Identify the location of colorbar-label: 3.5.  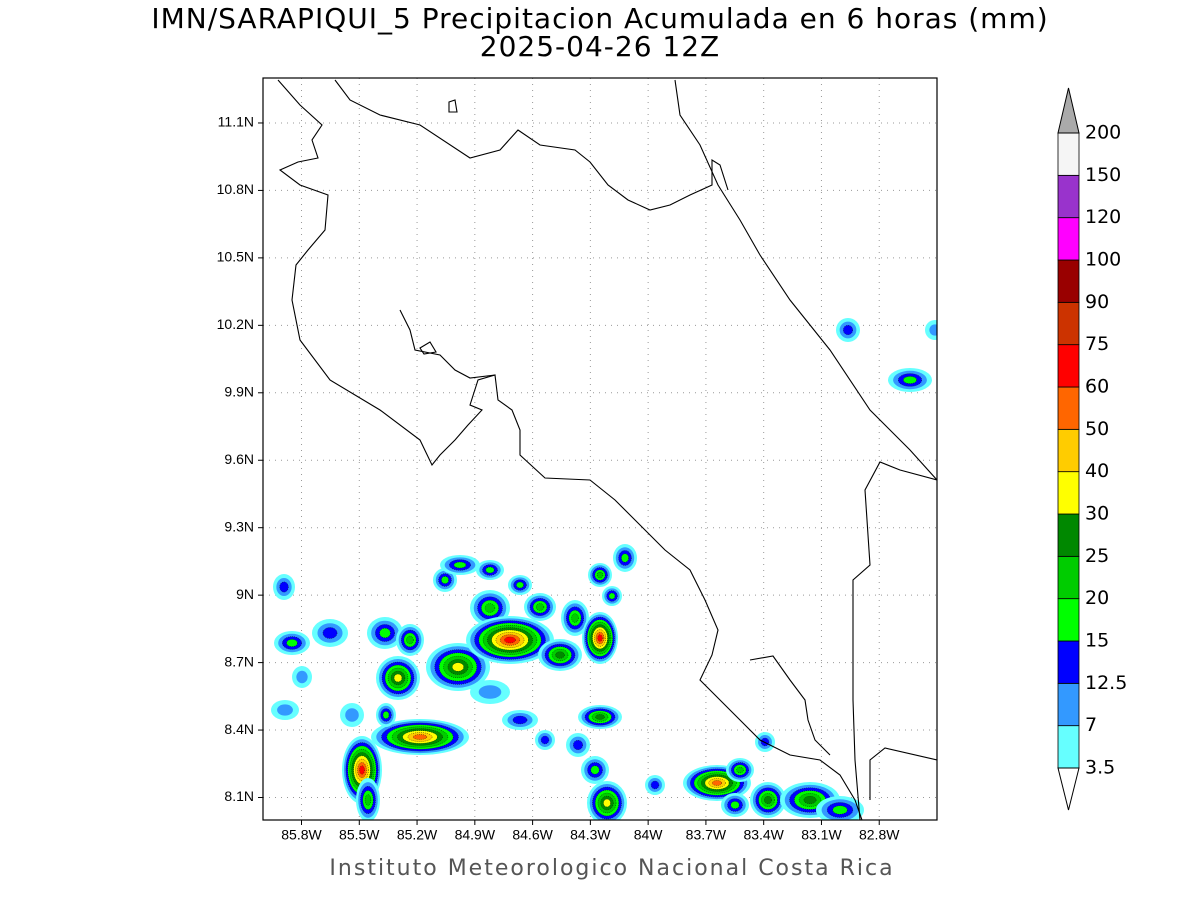
(1100, 768).